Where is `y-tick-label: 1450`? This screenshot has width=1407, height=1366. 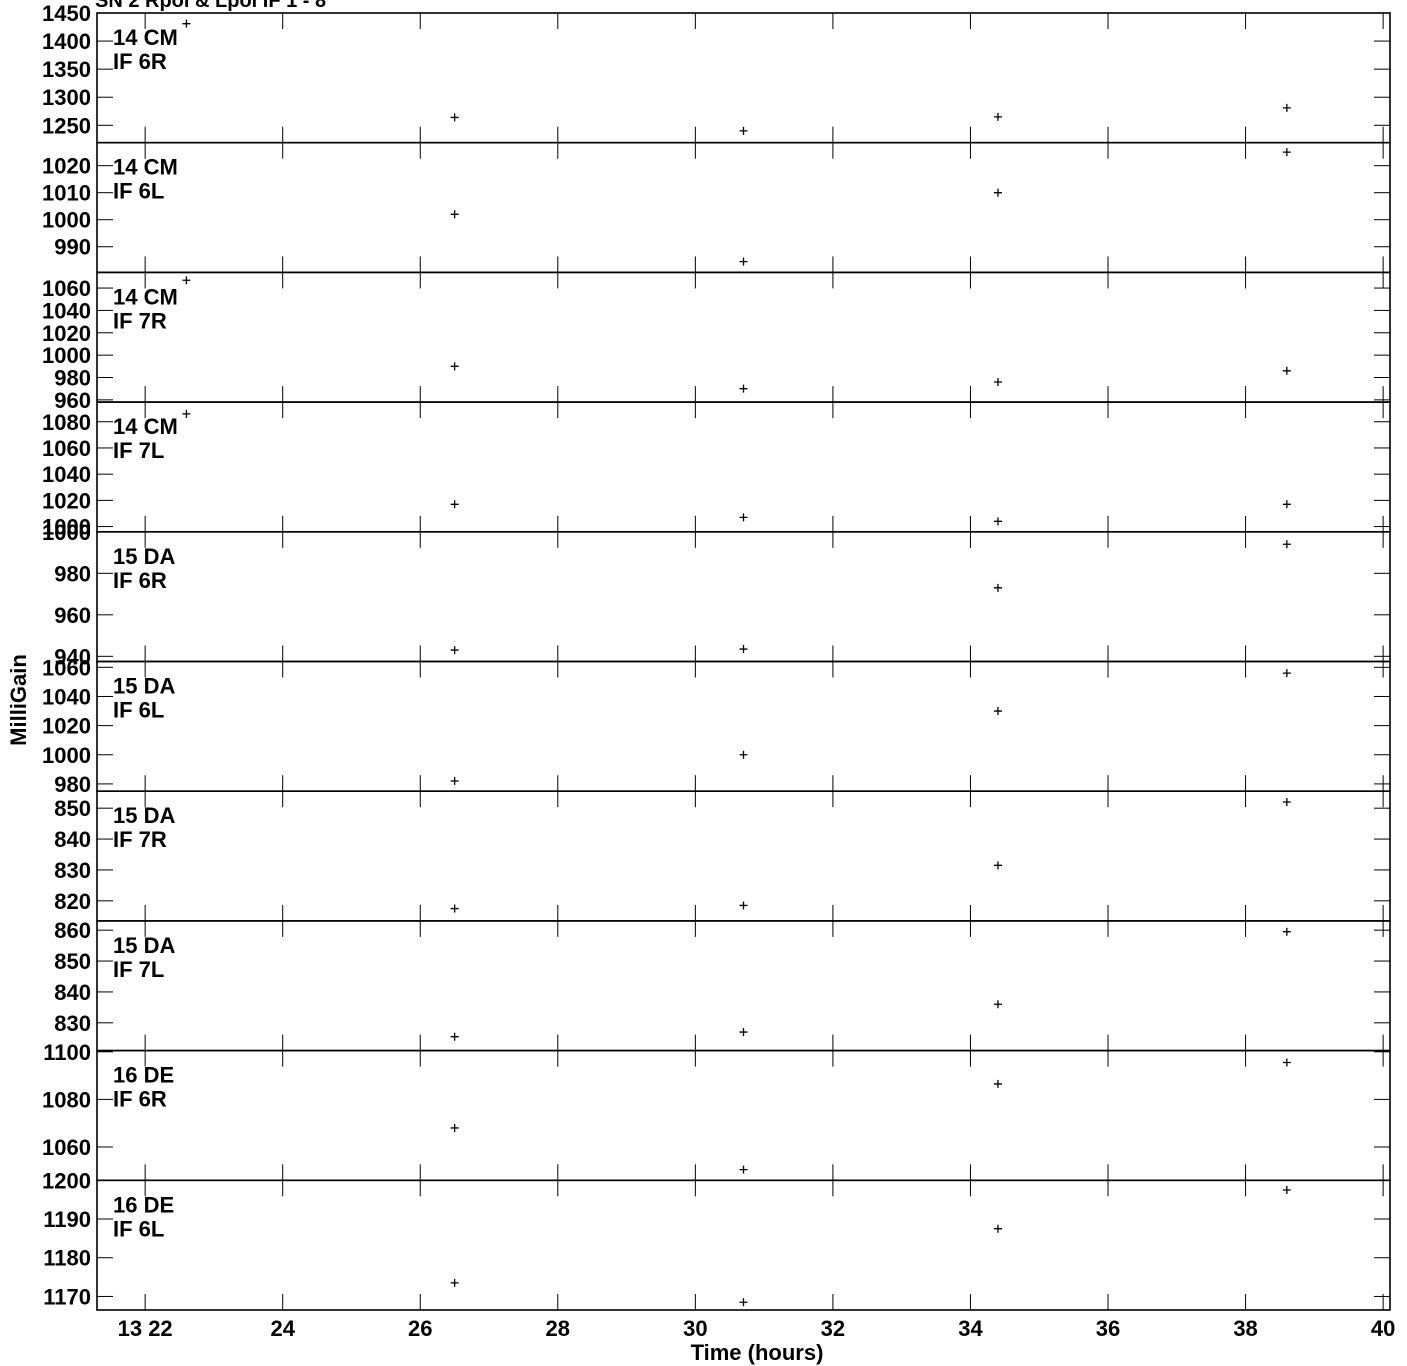
y-tick-label: 1450 is located at coordinates (66, 13).